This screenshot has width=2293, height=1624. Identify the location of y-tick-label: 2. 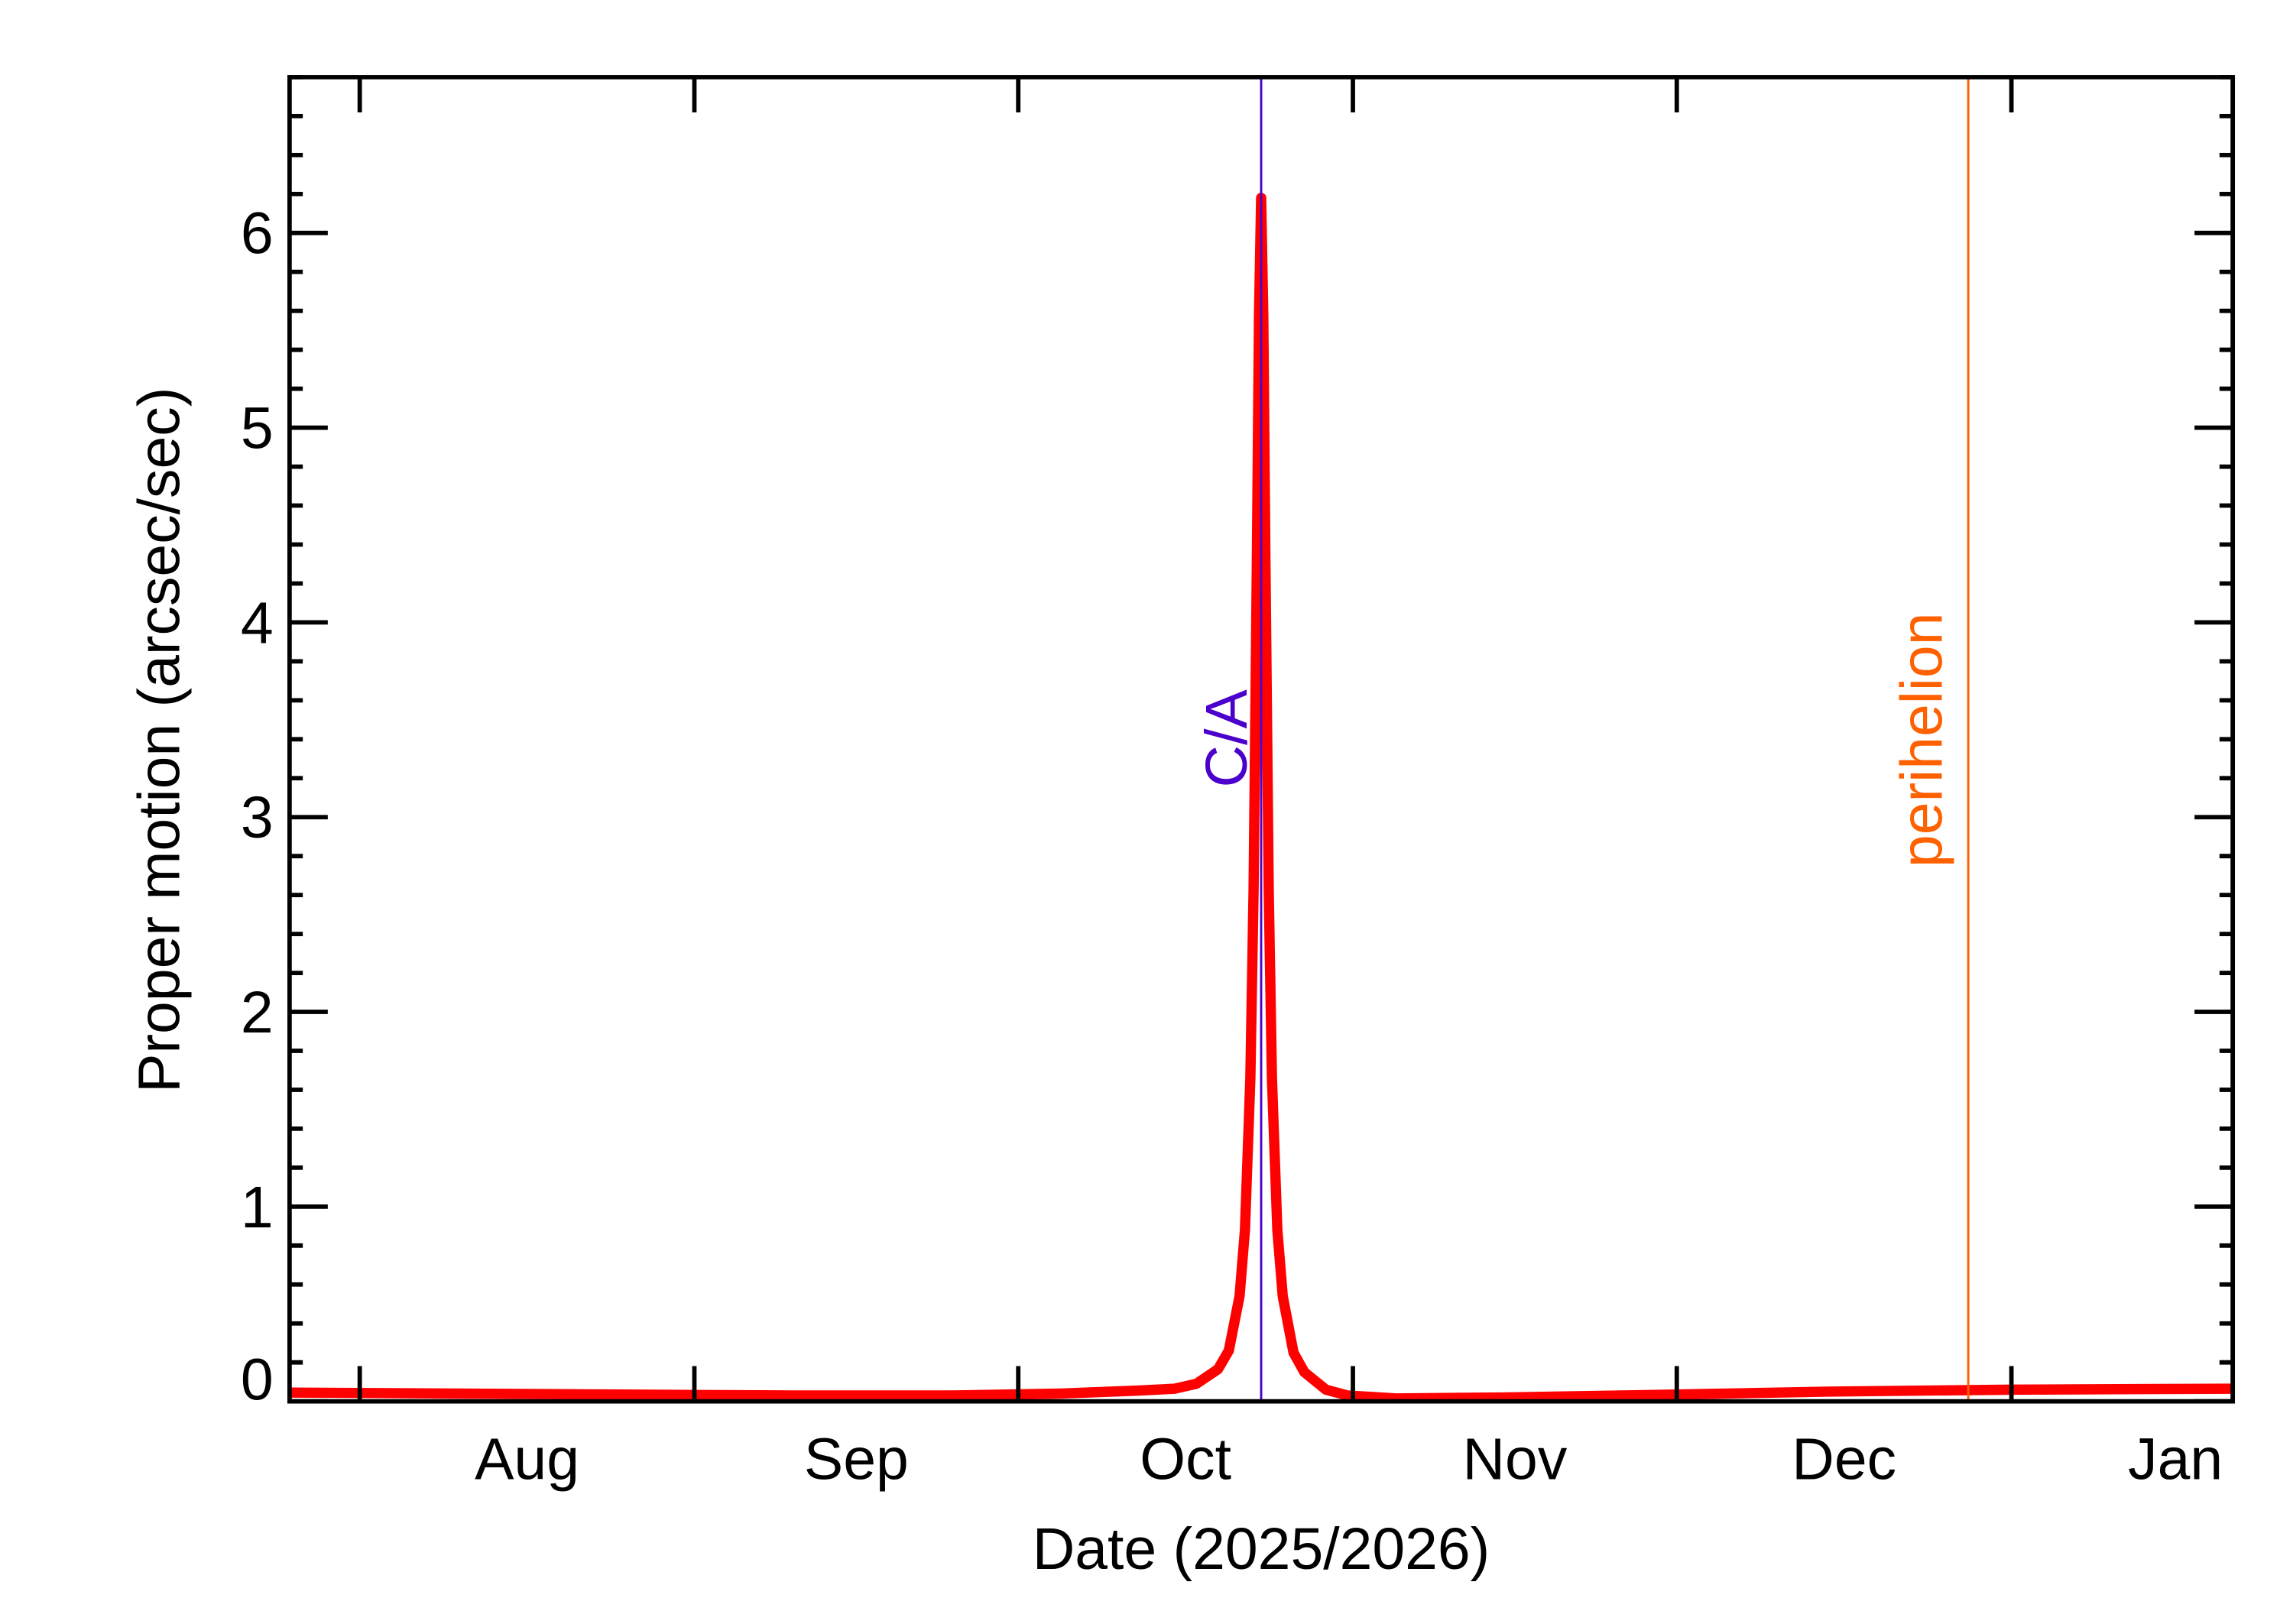
(257, 1012).